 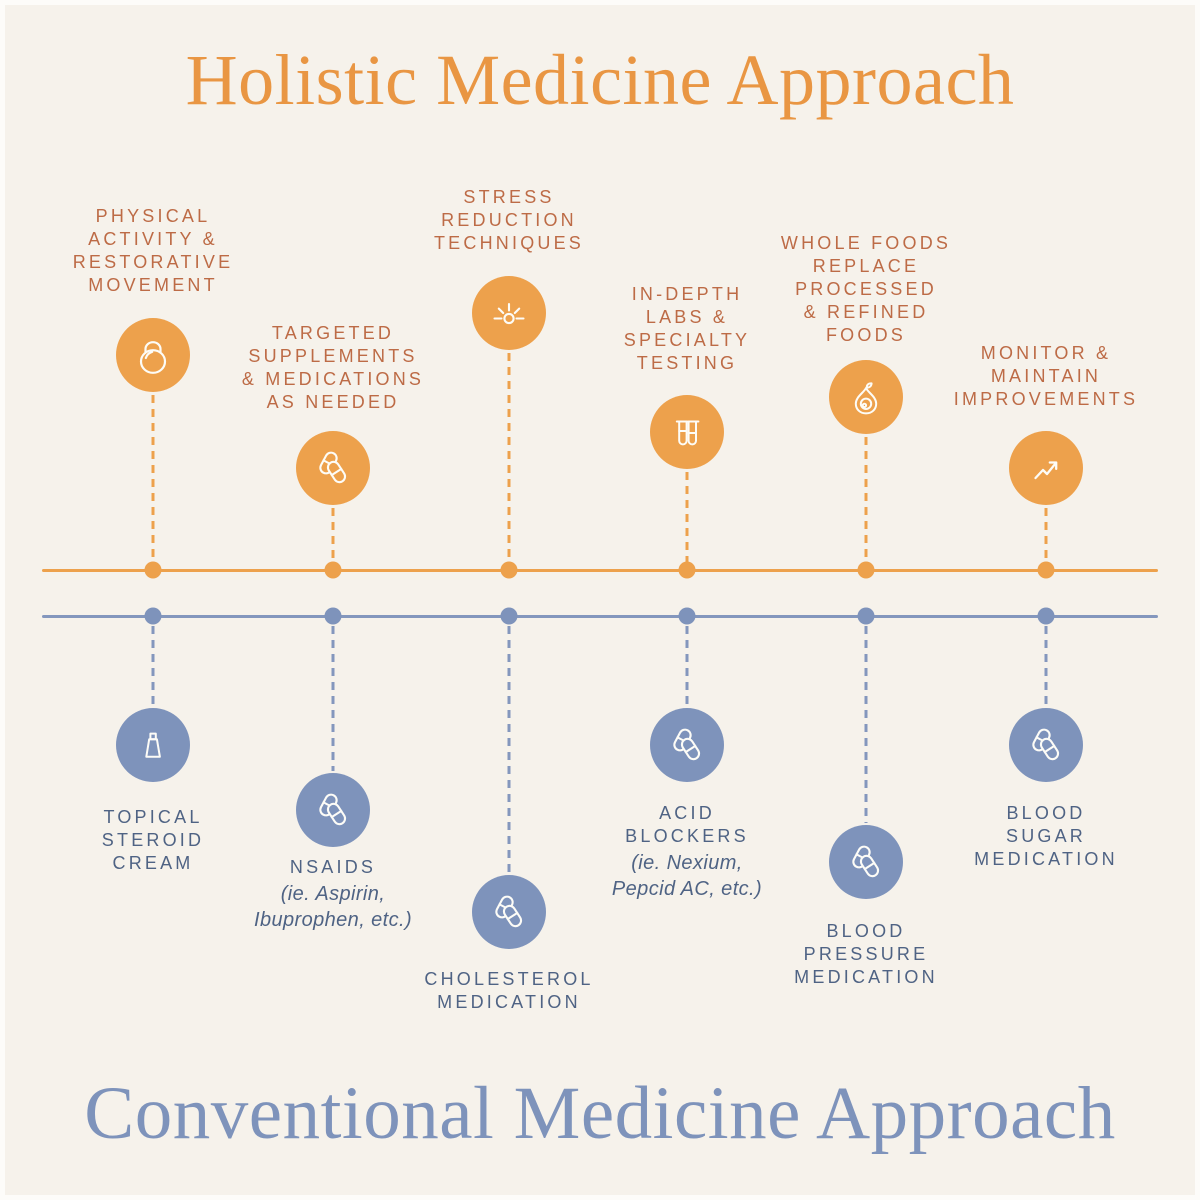 What do you see at coordinates (866, 954) in the screenshot?
I see `conventional-item-label: BLOOD PRESSURE MEDICATION` at bounding box center [866, 954].